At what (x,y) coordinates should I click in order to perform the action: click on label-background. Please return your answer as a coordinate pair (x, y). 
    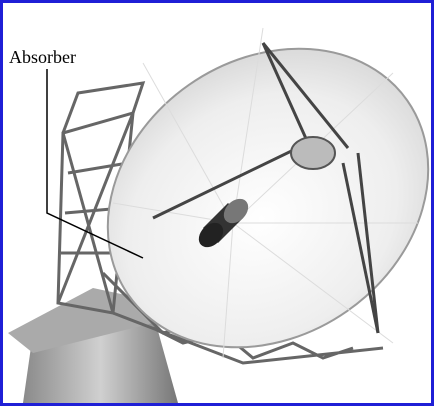
    Looking at the image, I should click on (67, 57).